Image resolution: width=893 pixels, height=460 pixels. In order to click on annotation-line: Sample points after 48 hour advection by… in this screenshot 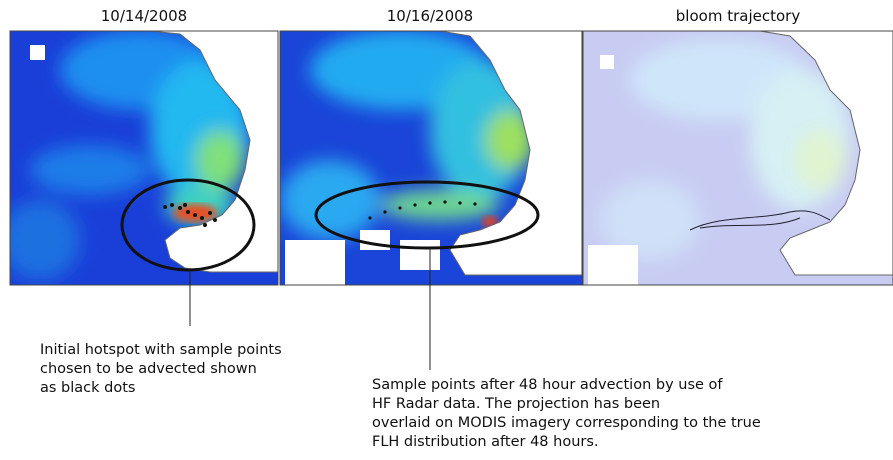, I will do `click(547, 385)`.